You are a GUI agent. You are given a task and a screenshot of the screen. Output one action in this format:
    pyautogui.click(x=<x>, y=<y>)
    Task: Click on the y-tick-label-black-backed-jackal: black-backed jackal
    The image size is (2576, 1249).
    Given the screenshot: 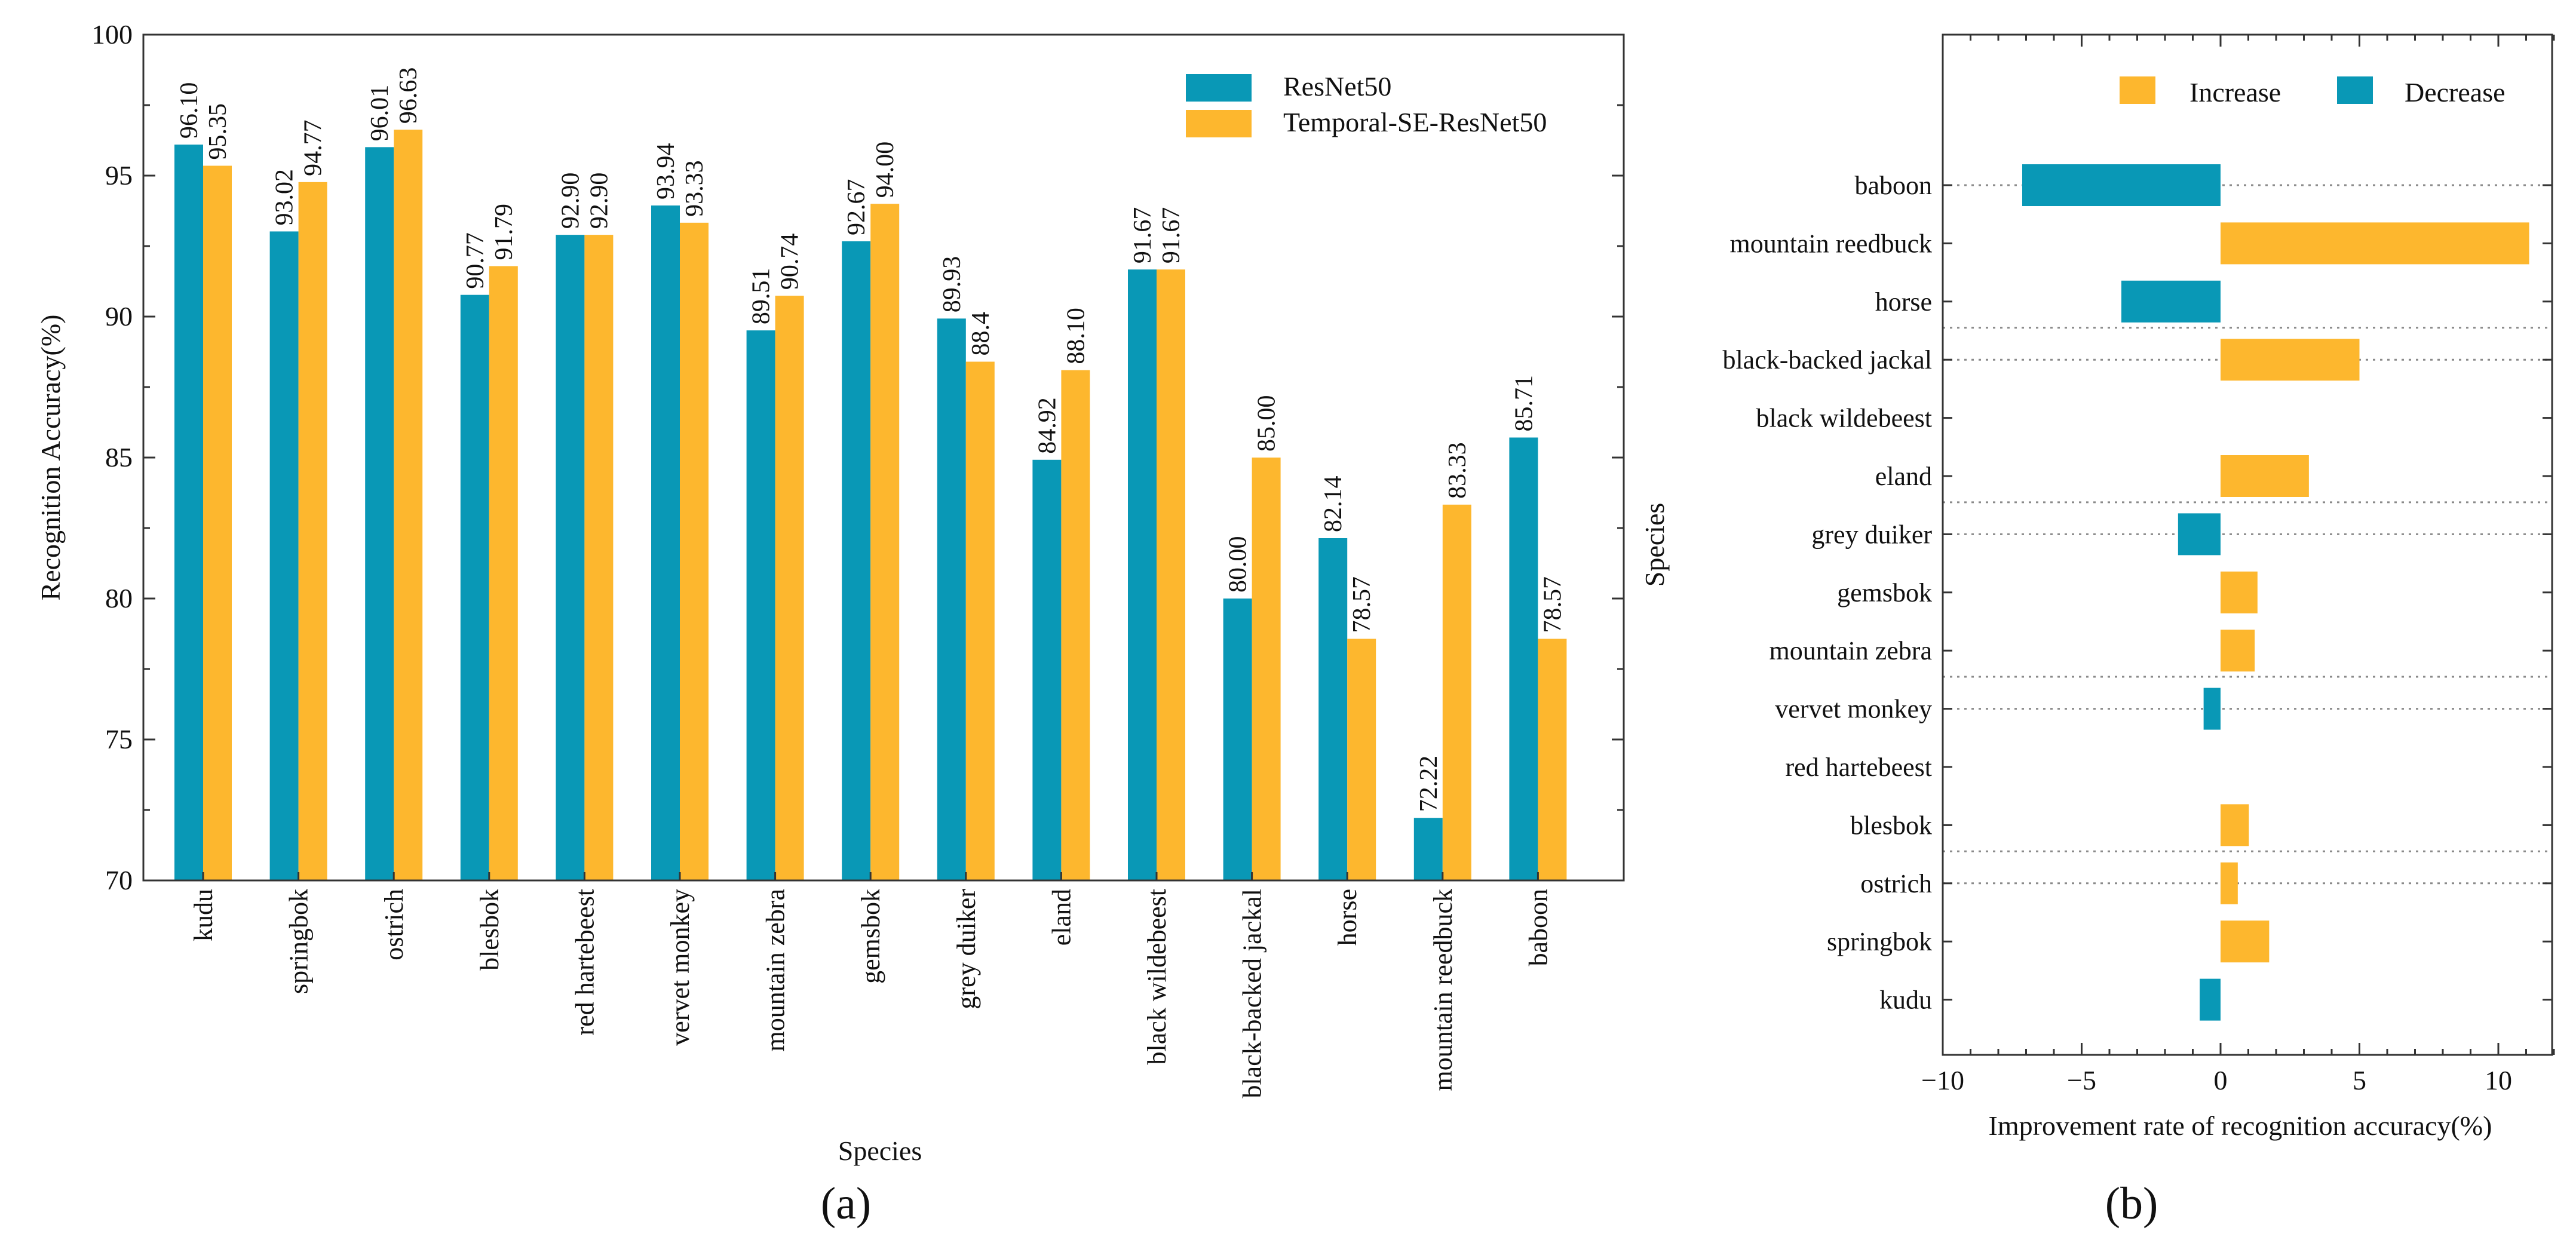 What is the action you would take?
    pyautogui.click(x=1827, y=360)
    